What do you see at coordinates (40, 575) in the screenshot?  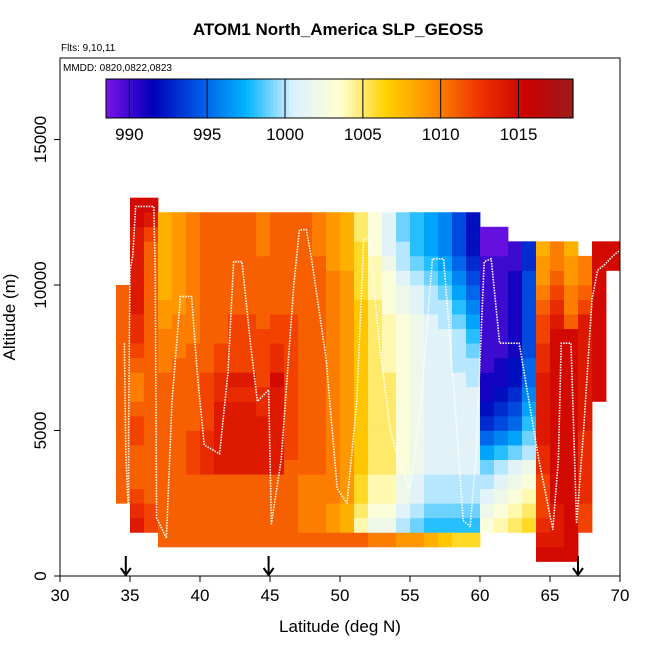 I see `y-tick-label: 0` at bounding box center [40, 575].